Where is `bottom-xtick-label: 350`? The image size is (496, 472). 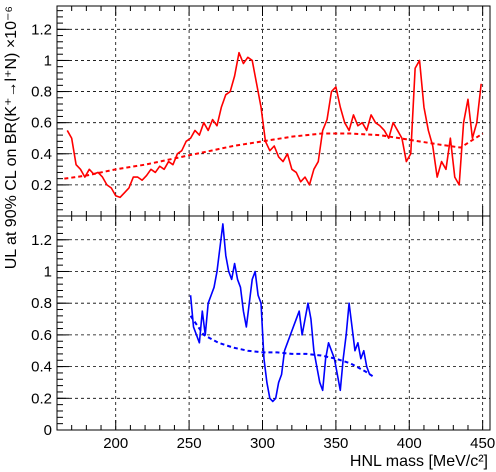 bottom-xtick-label: 350 is located at coordinates (335, 443).